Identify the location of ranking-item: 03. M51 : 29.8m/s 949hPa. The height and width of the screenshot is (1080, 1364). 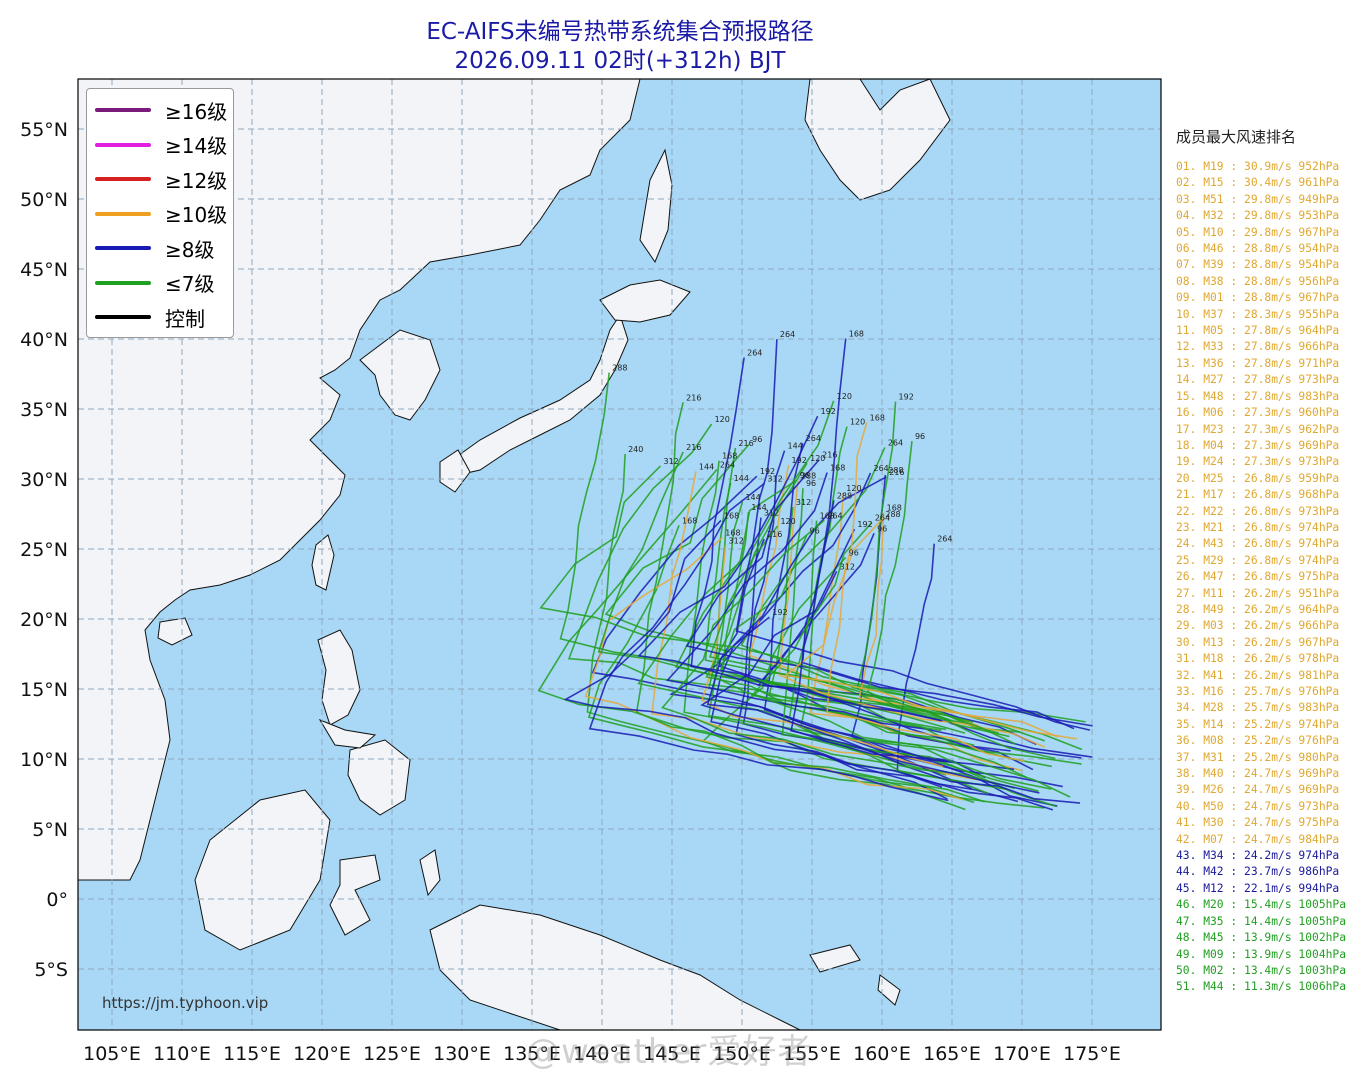
(1258, 199).